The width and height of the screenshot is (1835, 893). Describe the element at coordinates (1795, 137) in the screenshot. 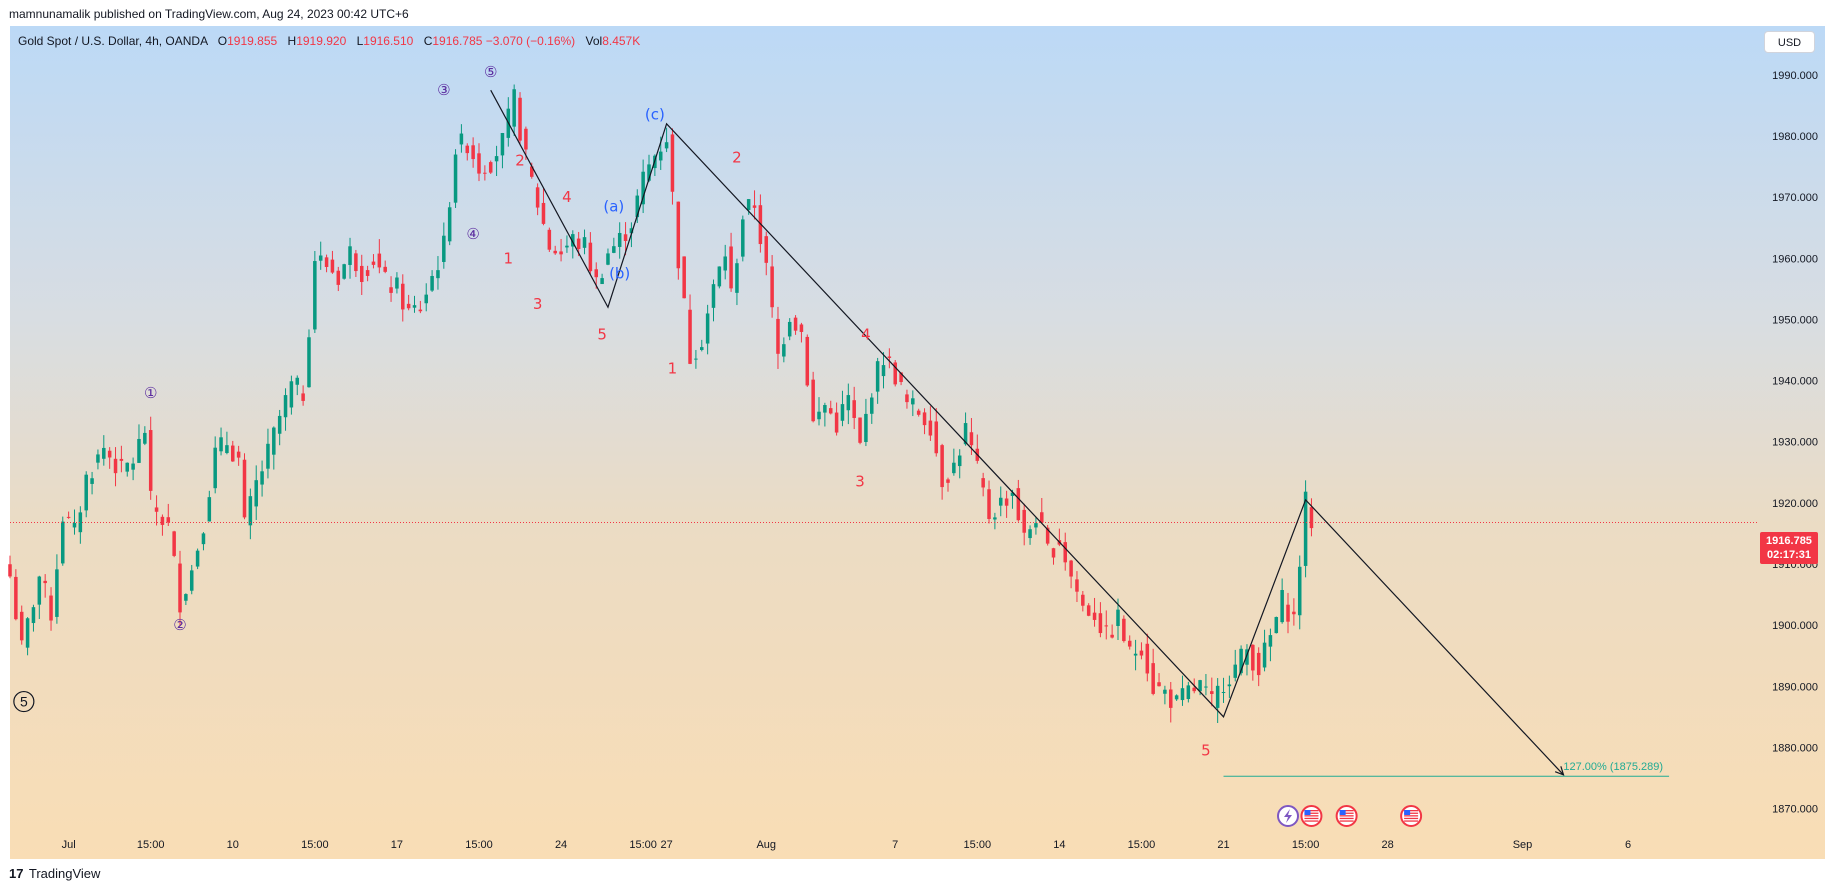

I see `y-axis-tick-label: 1980.000` at that location.